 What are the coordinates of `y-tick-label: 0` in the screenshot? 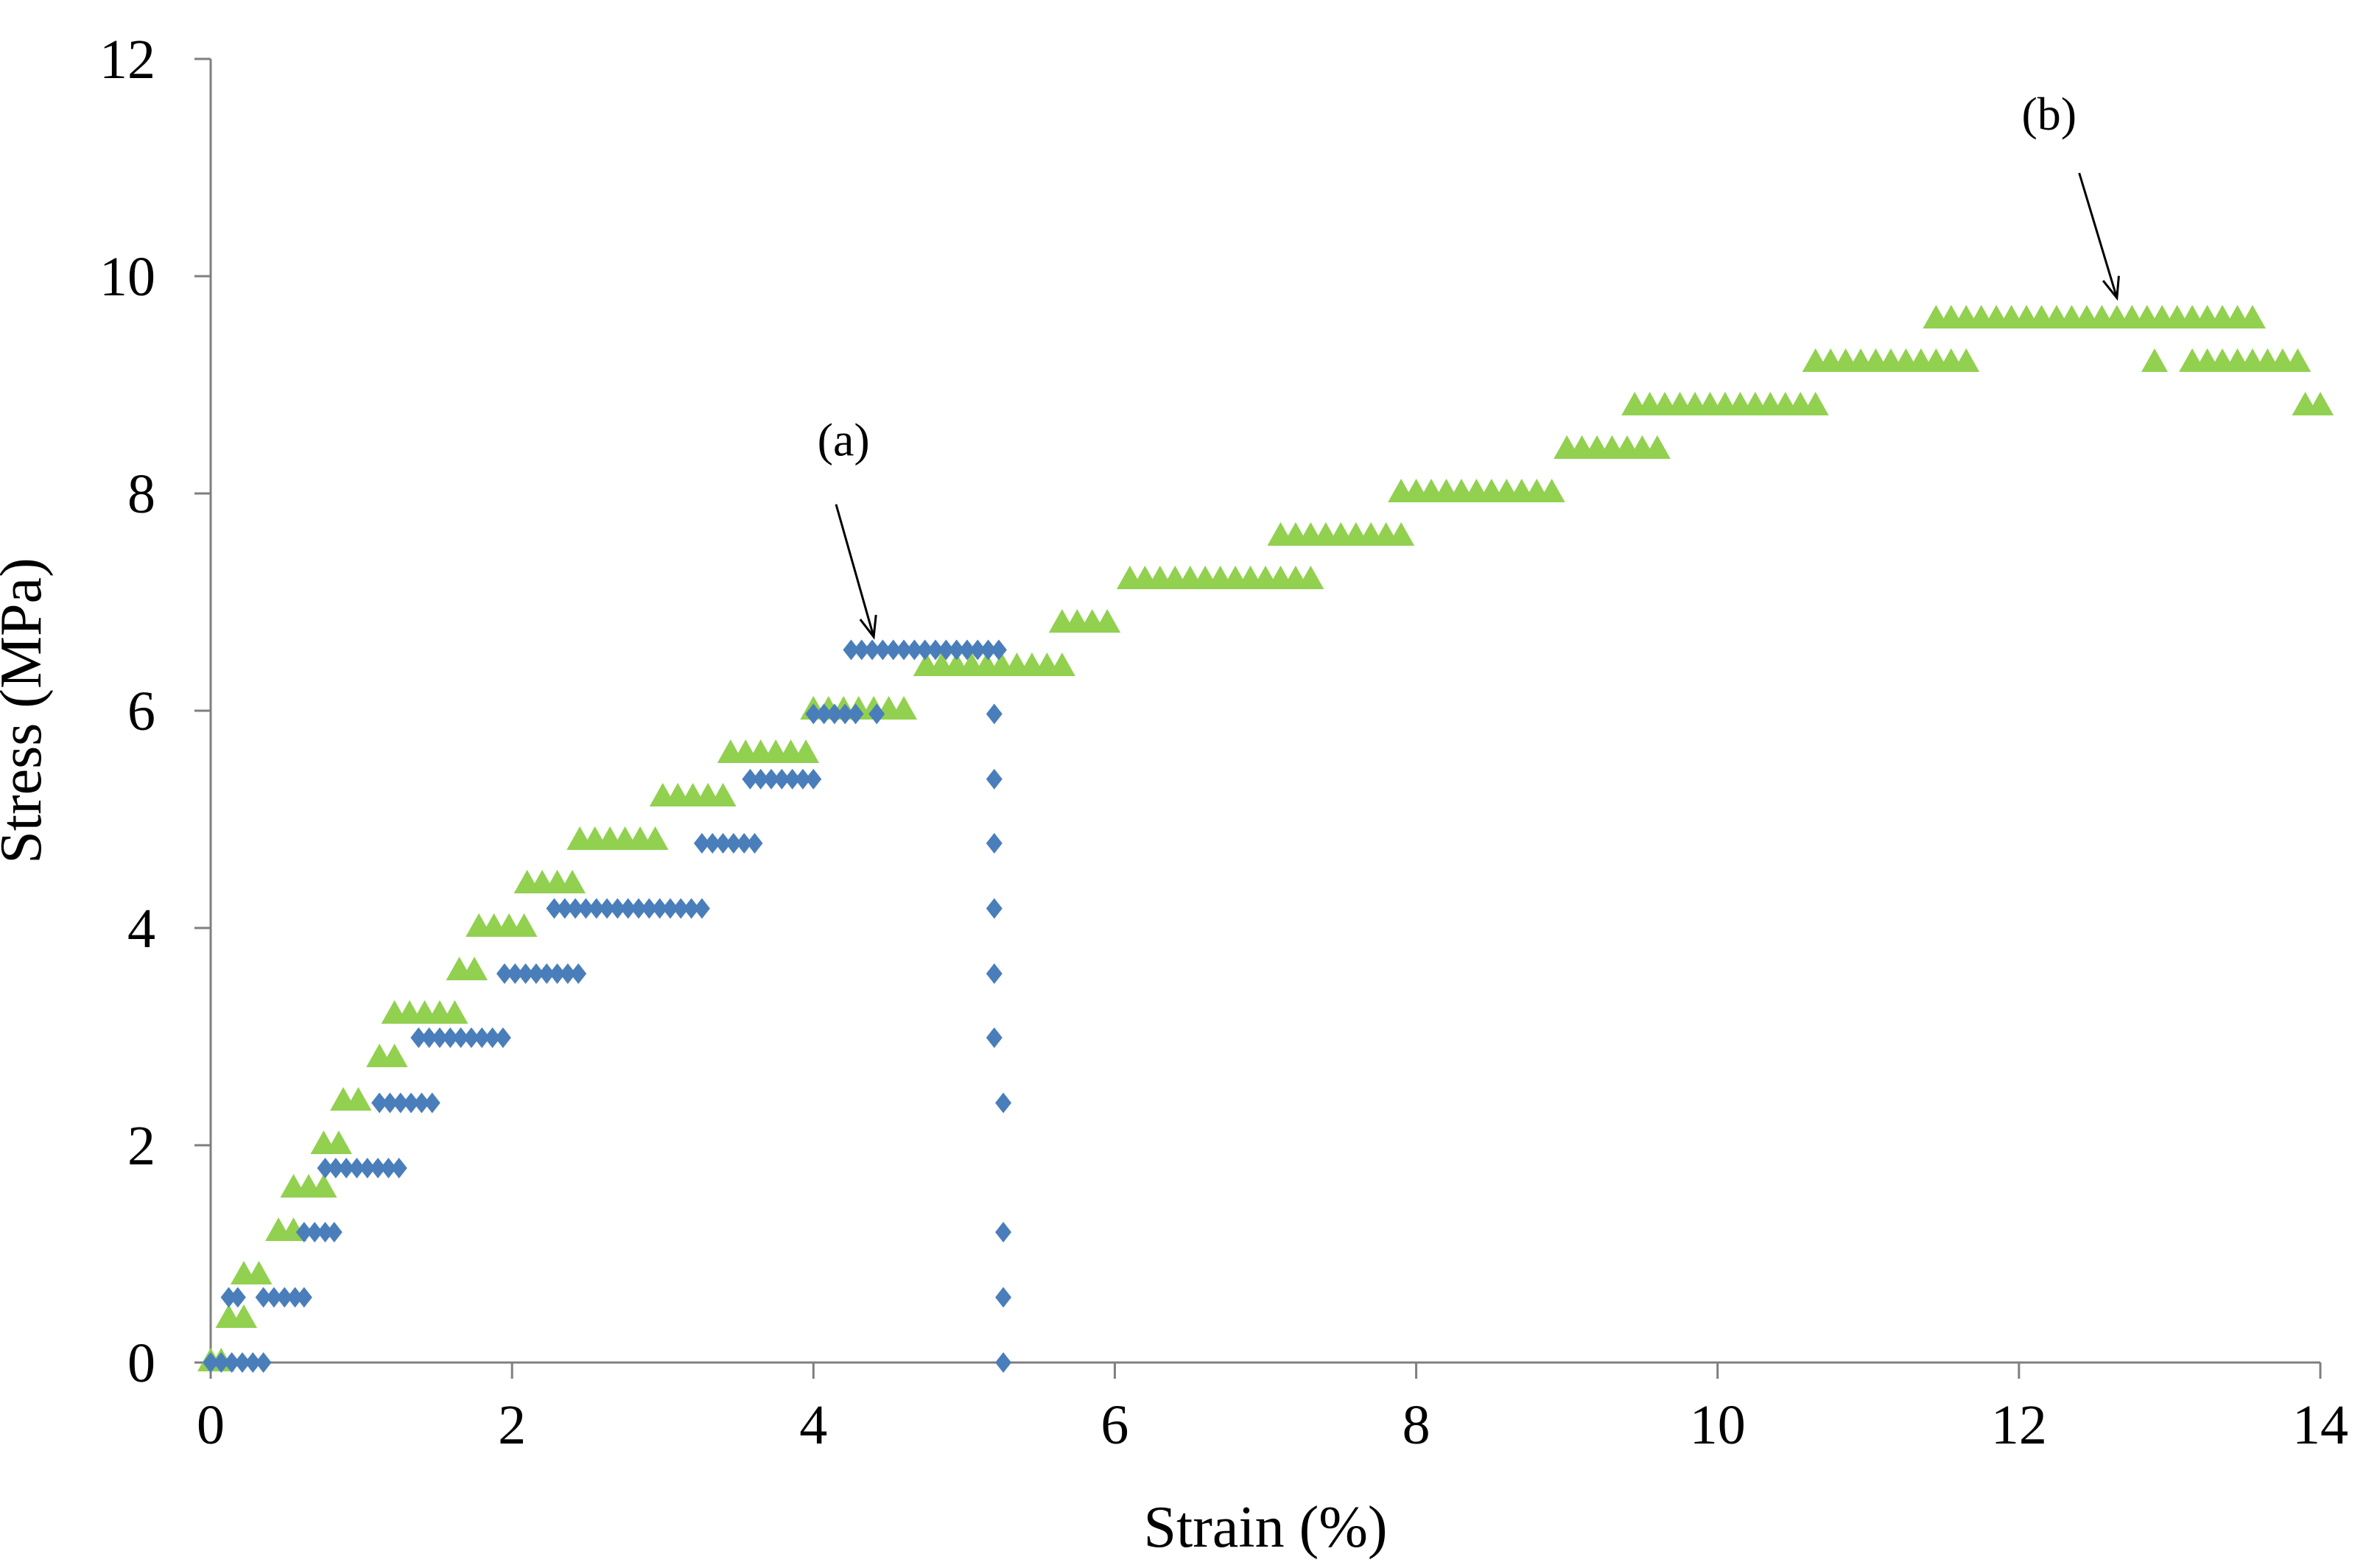 It's located at (141, 1363).